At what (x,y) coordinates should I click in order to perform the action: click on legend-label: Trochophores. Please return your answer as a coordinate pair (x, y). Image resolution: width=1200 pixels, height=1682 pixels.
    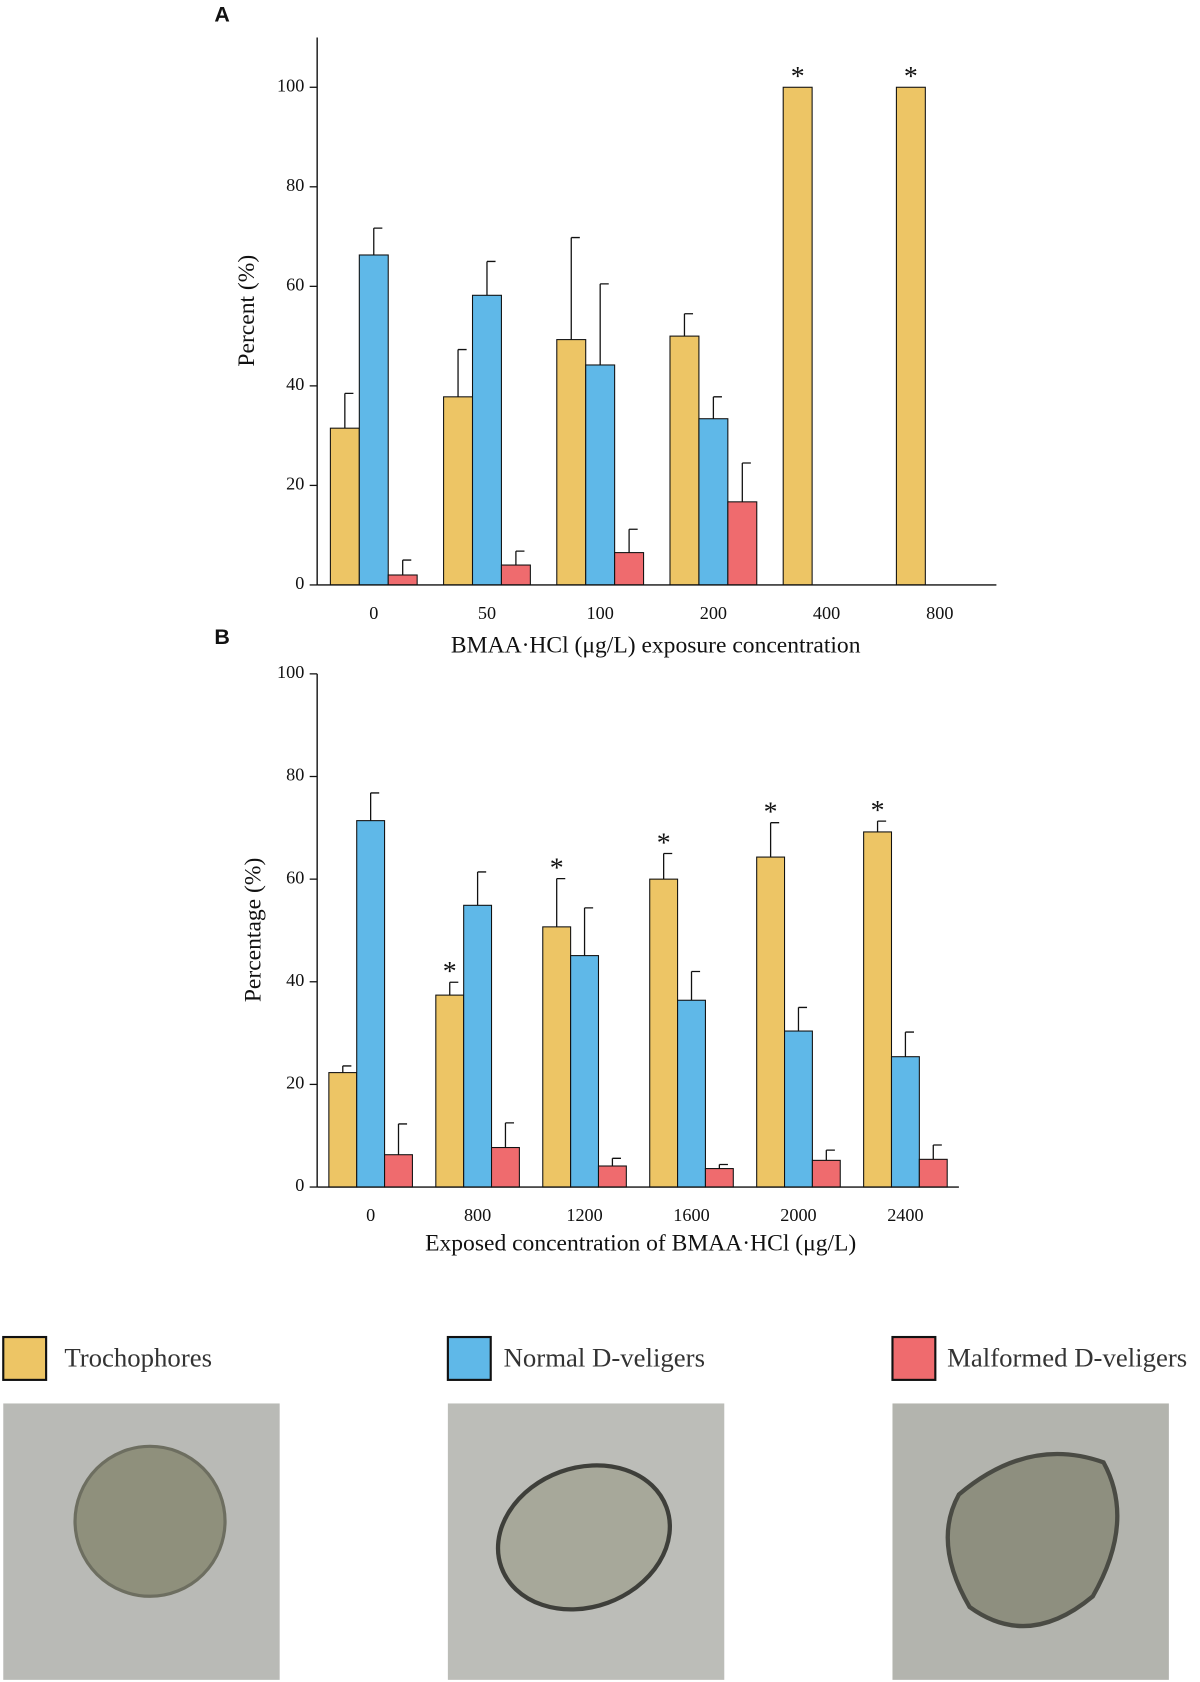
    Looking at the image, I should click on (138, 1358).